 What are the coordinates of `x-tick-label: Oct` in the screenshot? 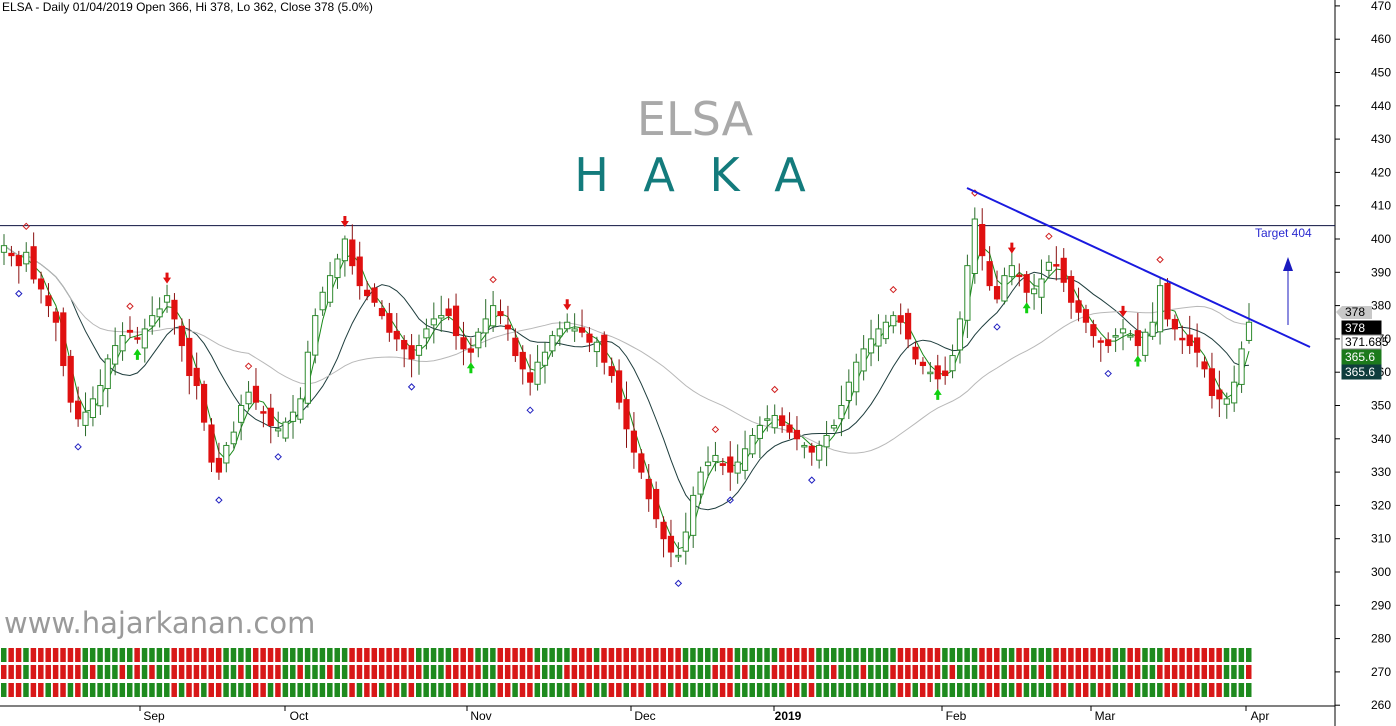 It's located at (299, 716).